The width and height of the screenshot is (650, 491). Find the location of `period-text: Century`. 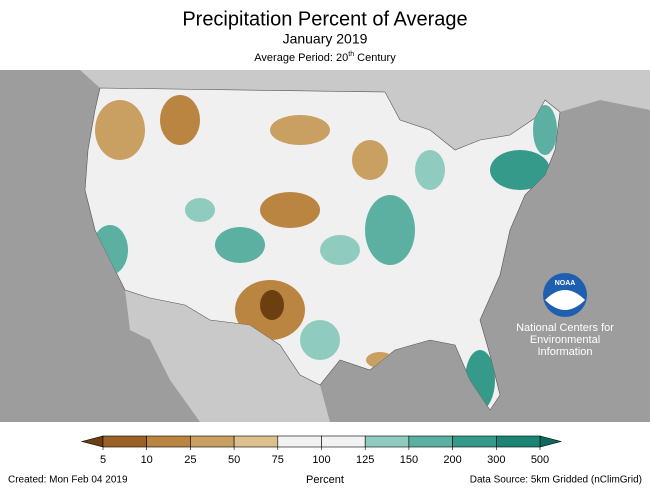

period-text: Century is located at coordinates (375, 58).